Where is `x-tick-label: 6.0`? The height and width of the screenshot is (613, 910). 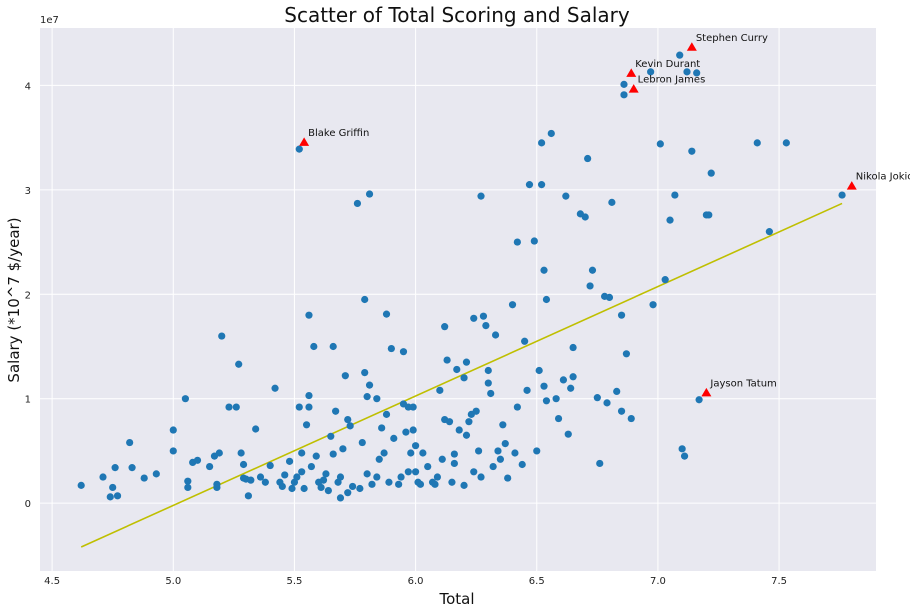 x-tick-label: 6.0 is located at coordinates (416, 581).